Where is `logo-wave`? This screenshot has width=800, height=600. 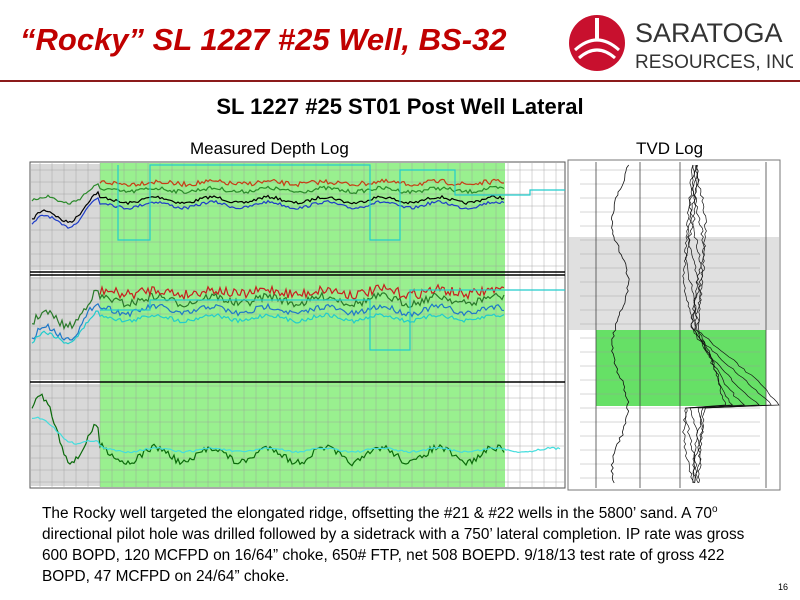
logo-wave is located at coordinates (597, 54).